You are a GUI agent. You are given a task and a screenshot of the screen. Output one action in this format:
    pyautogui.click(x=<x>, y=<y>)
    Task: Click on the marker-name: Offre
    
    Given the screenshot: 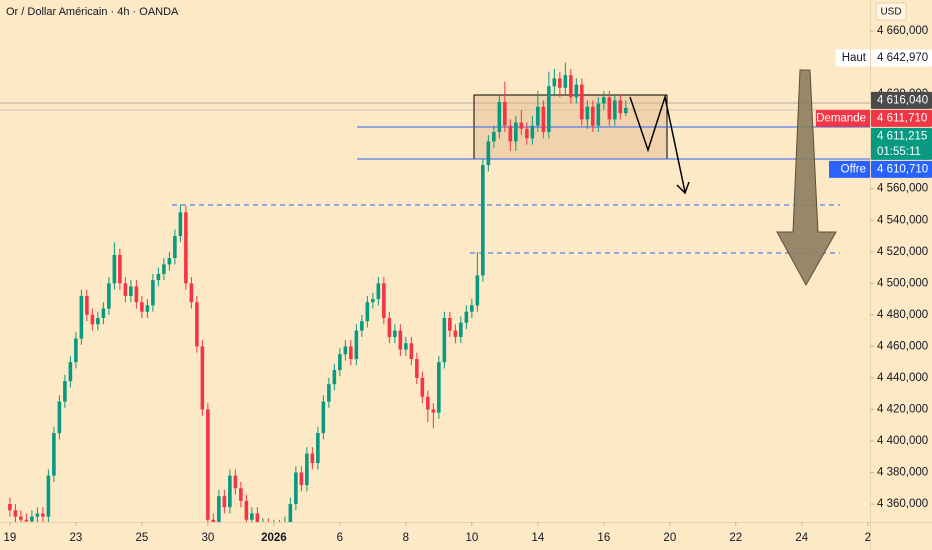 What is the action you would take?
    pyautogui.click(x=853, y=169)
    